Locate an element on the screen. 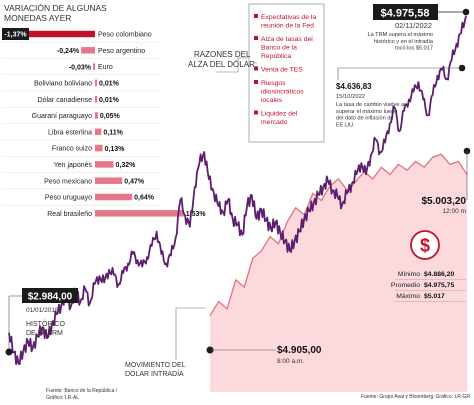  stat-value: $4.975,75 is located at coordinates (439, 285).